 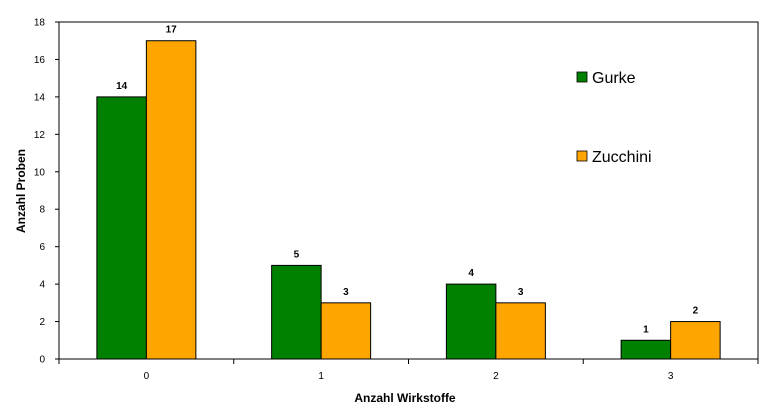 What do you see at coordinates (696, 311) in the screenshot?
I see `data-label-zucchini-3: 2` at bounding box center [696, 311].